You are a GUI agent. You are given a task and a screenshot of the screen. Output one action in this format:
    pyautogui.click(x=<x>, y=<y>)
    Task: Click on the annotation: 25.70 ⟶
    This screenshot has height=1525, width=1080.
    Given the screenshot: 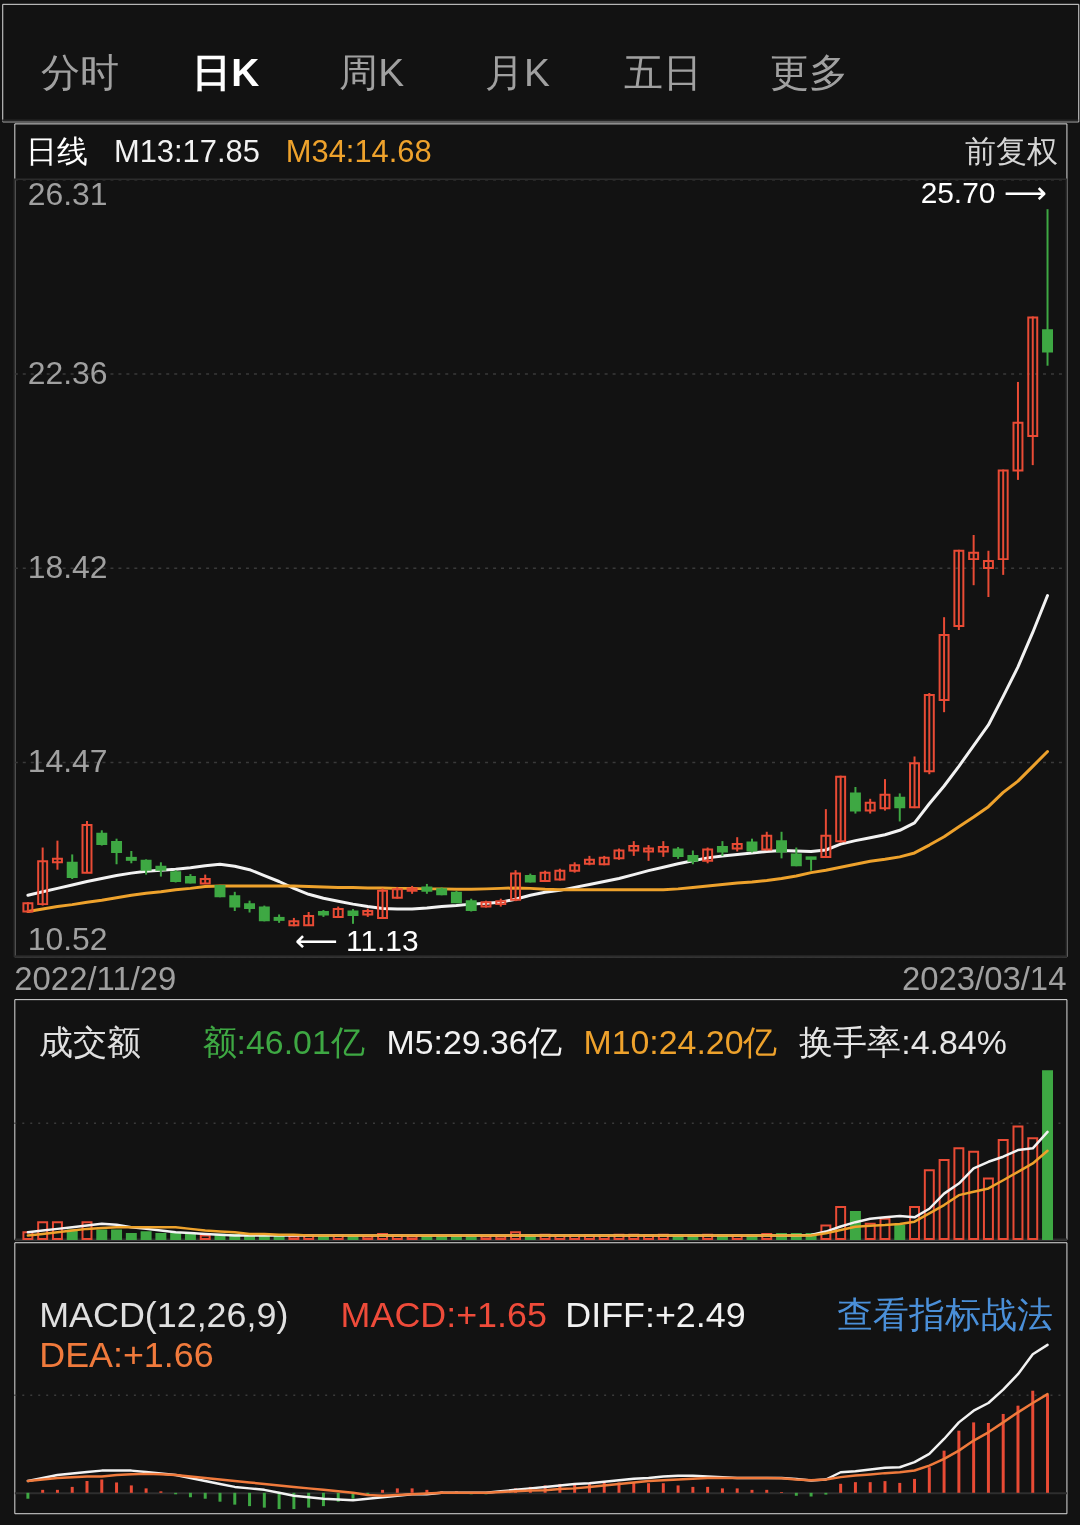 What is the action you would take?
    pyautogui.click(x=983, y=193)
    